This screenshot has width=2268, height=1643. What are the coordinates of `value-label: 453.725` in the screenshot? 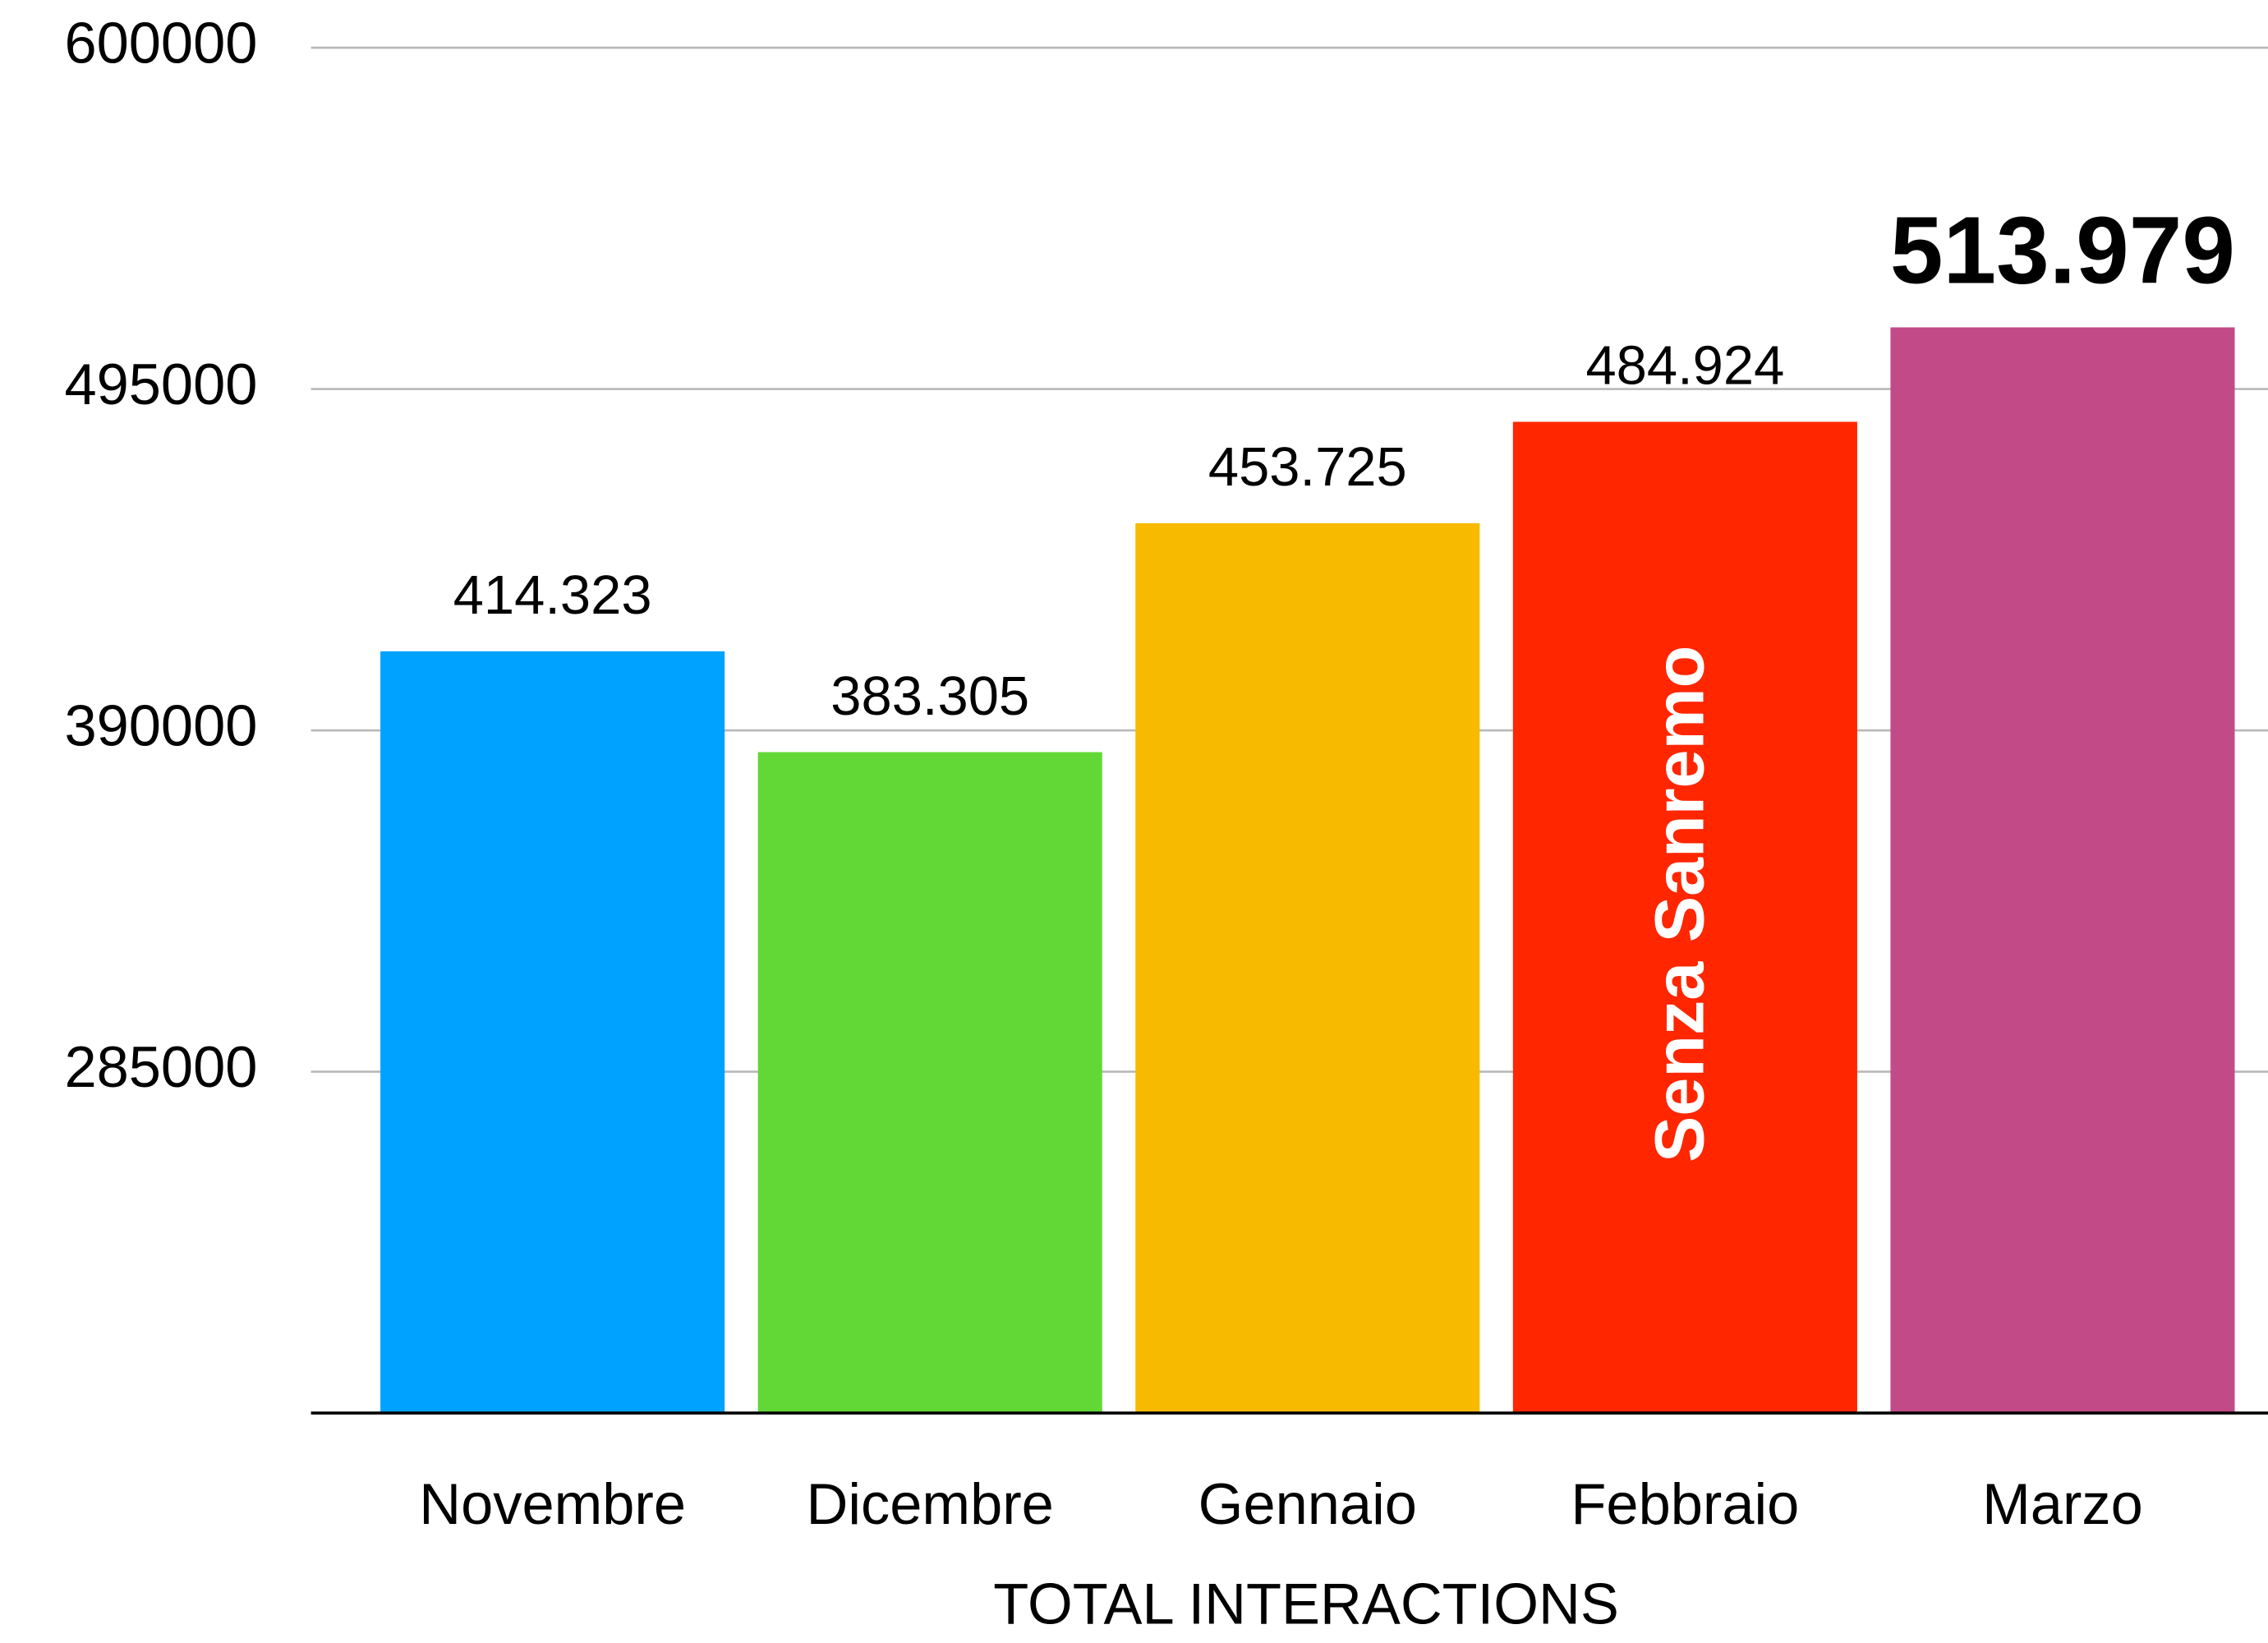 It's located at (1307, 467).